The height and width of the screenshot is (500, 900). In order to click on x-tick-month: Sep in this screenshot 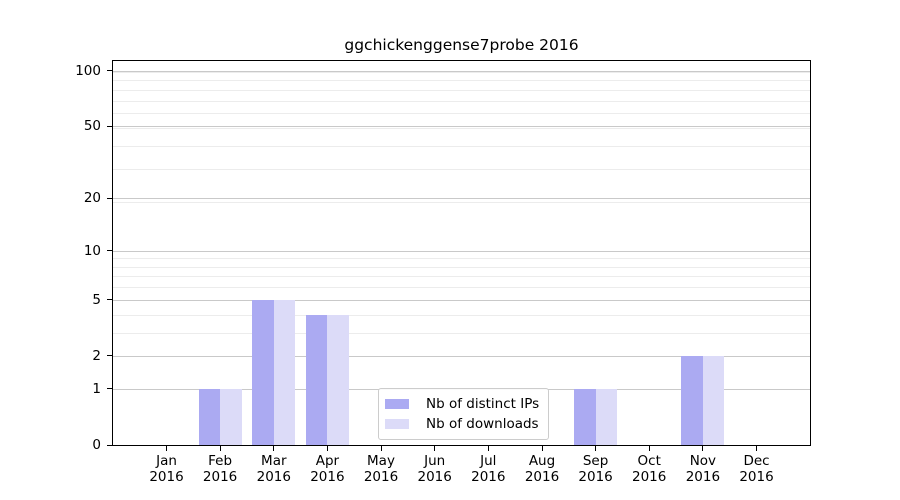, I will do `click(595, 461)`.